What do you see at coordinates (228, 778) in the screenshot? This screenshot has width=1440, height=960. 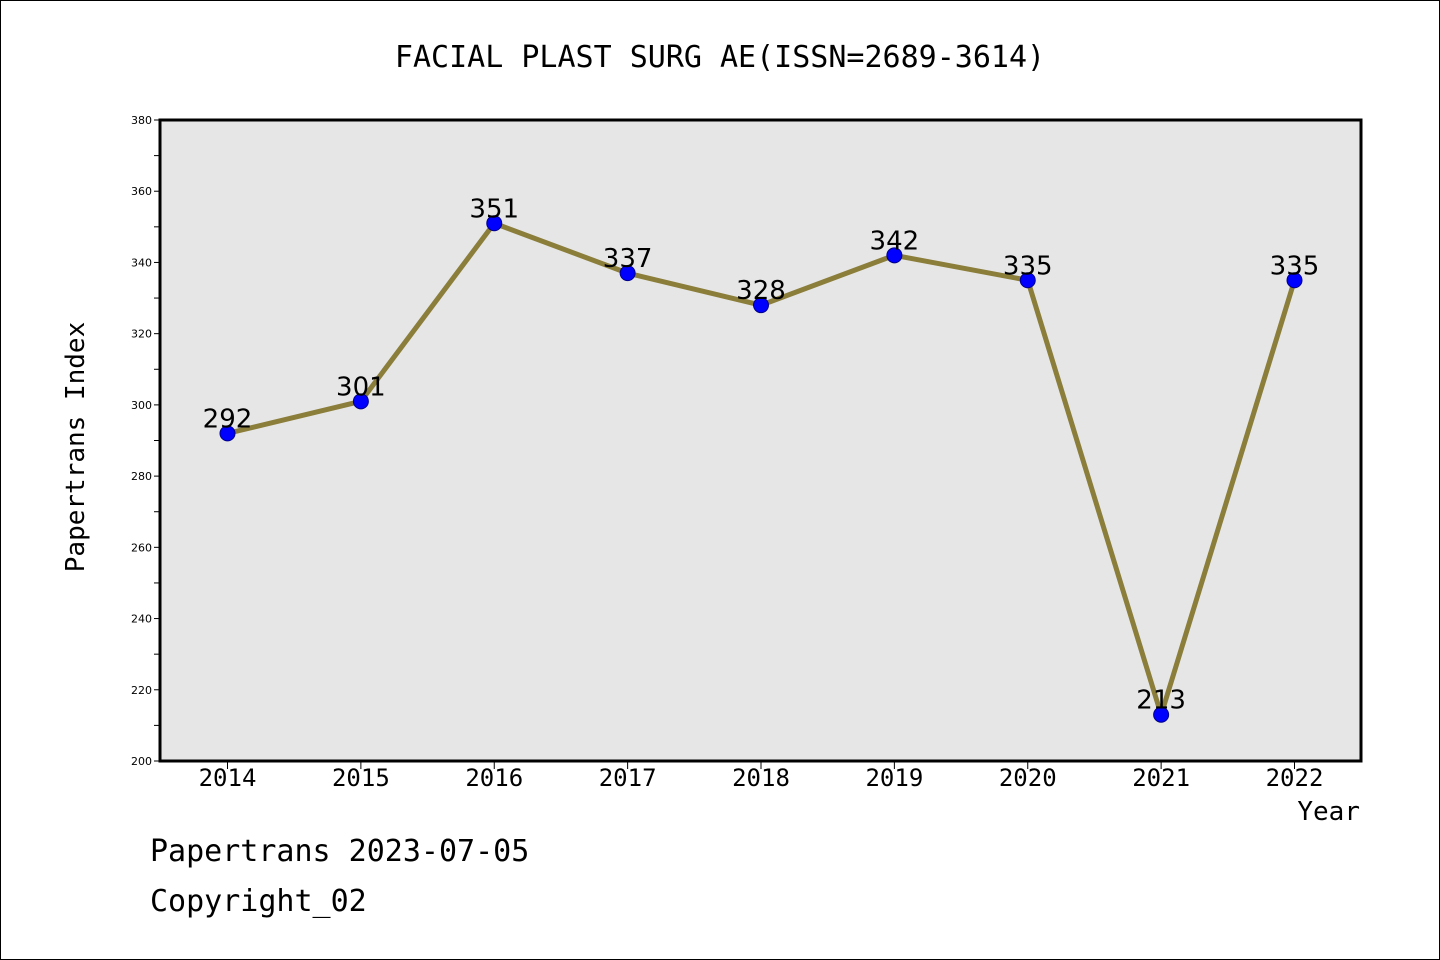 I see `x-tick-label: 2014` at bounding box center [228, 778].